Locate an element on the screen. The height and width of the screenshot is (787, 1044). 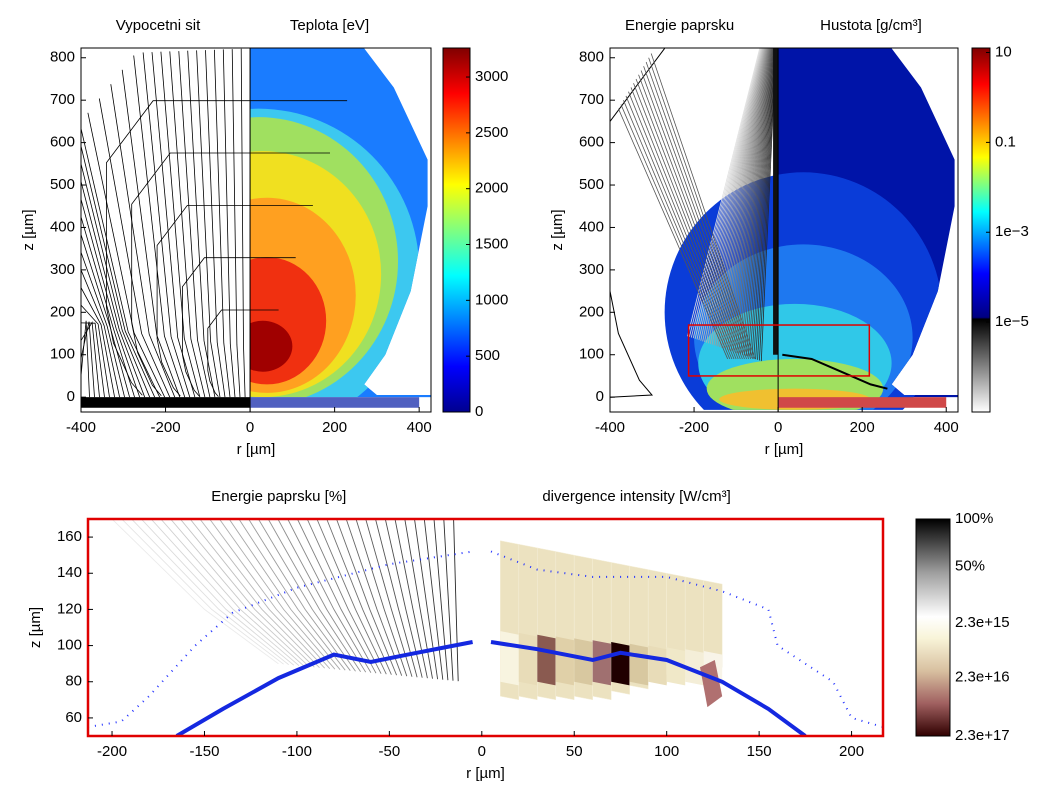
colorbar is located at coordinates (456, 230).